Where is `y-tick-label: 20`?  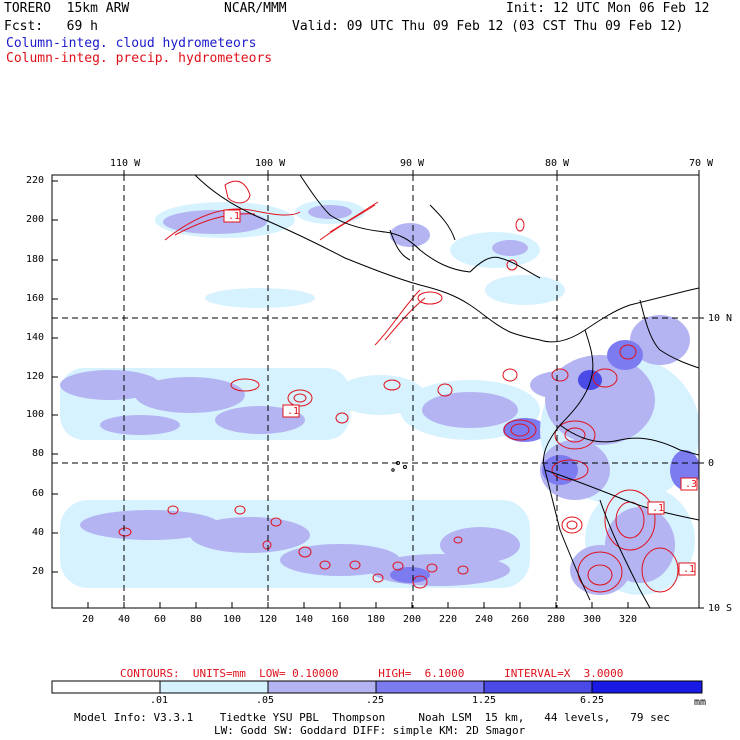
y-tick-label: 20 is located at coordinates (38, 571).